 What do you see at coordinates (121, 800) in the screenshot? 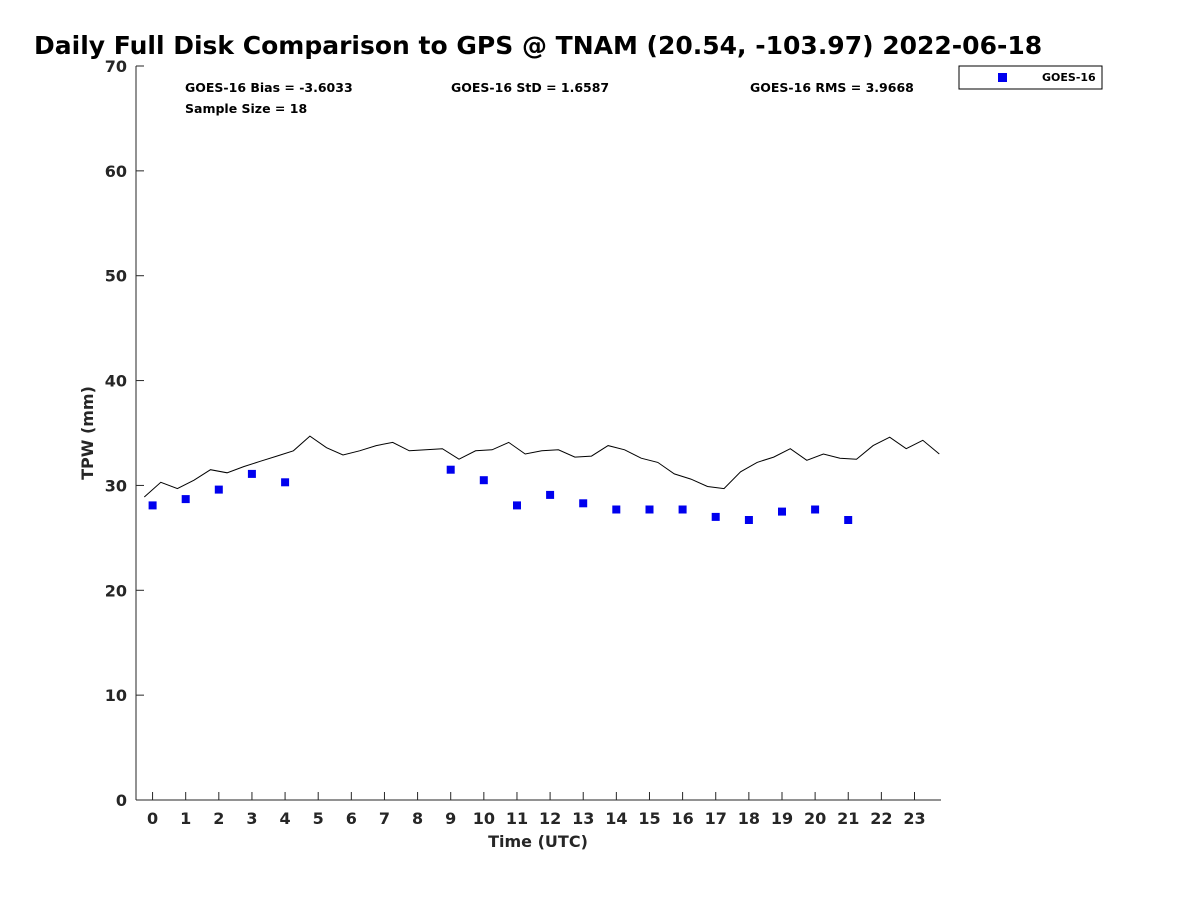
I see `y-tick-label: 0` at bounding box center [121, 800].